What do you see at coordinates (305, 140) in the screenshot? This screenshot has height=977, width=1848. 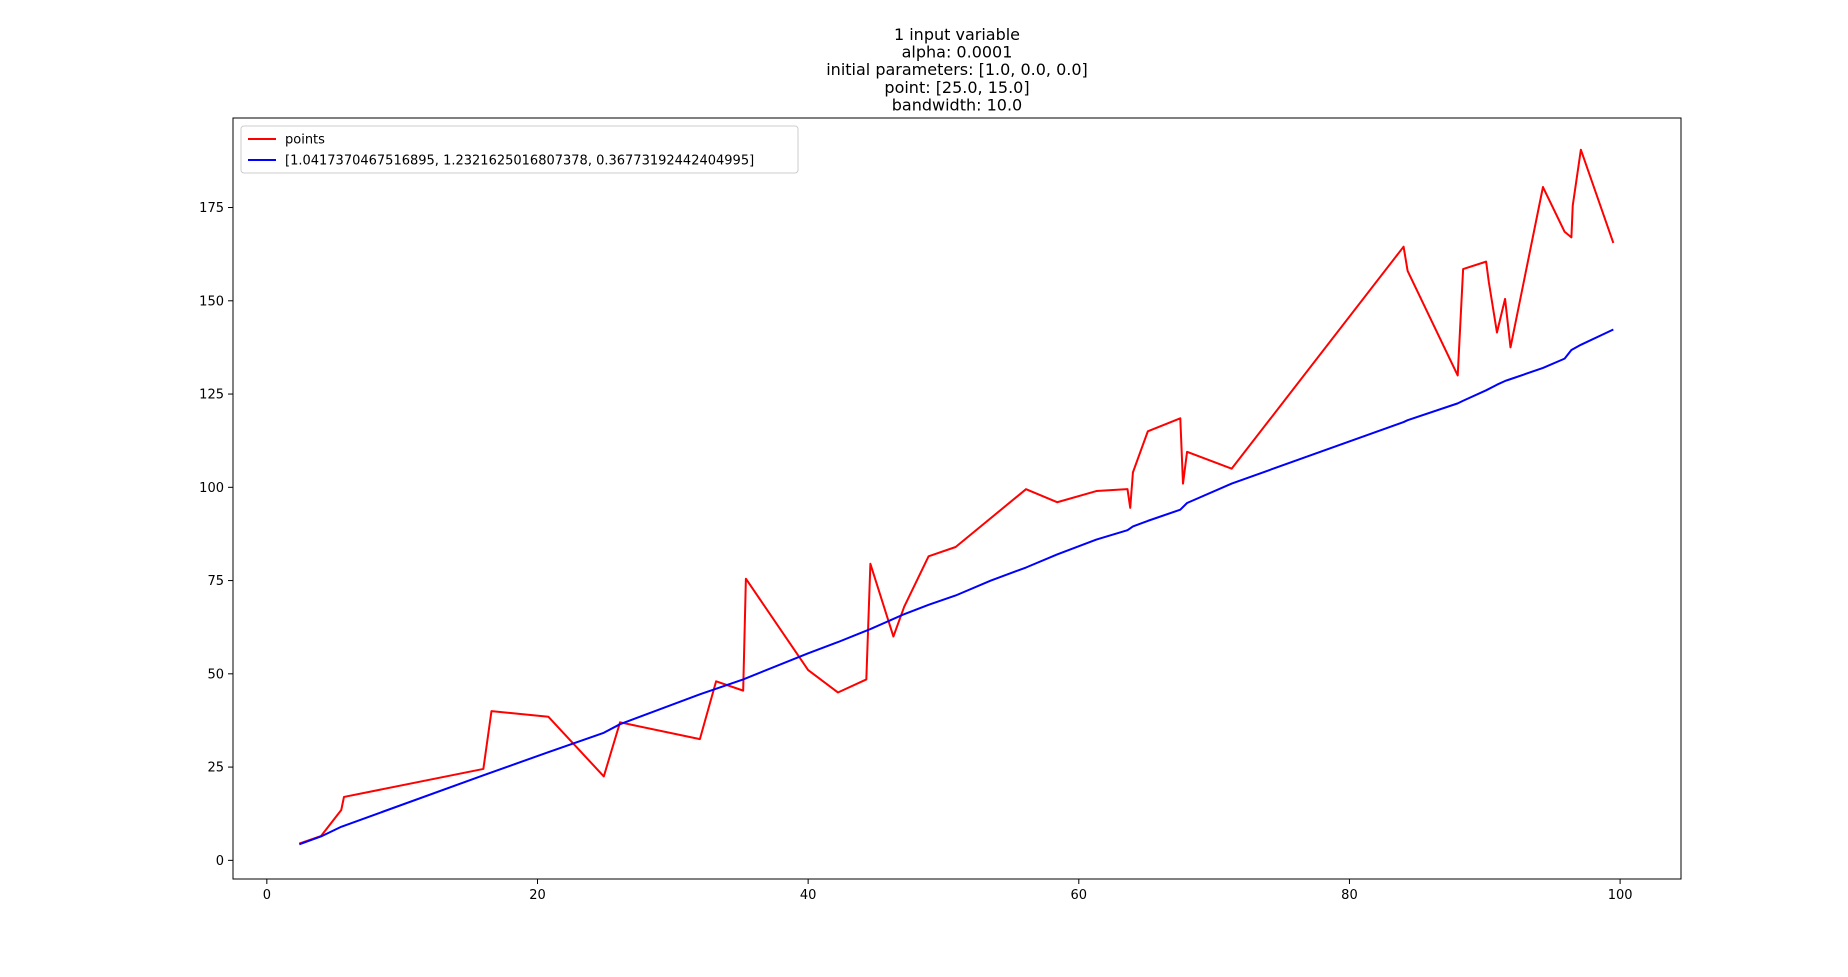 I see `legend-label: points` at bounding box center [305, 140].